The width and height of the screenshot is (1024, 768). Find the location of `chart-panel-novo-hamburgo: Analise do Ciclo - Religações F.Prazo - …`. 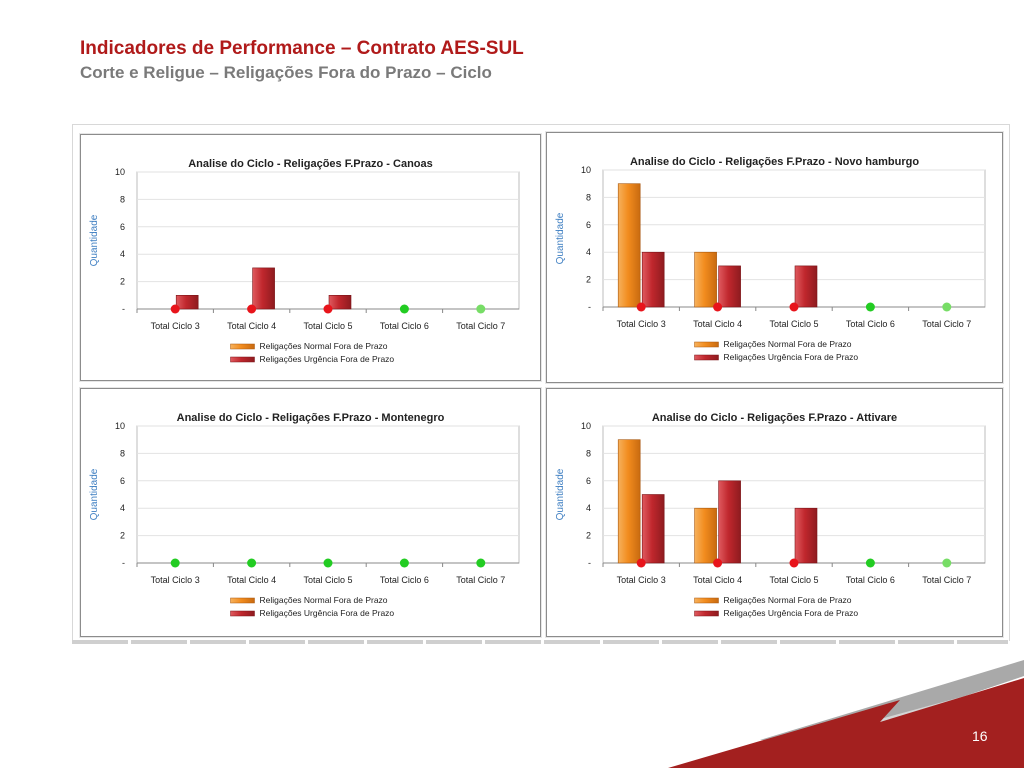

chart-panel-novo-hamburgo: Analise do Ciclo - Religações F.Prazo - … is located at coordinates (774, 257).